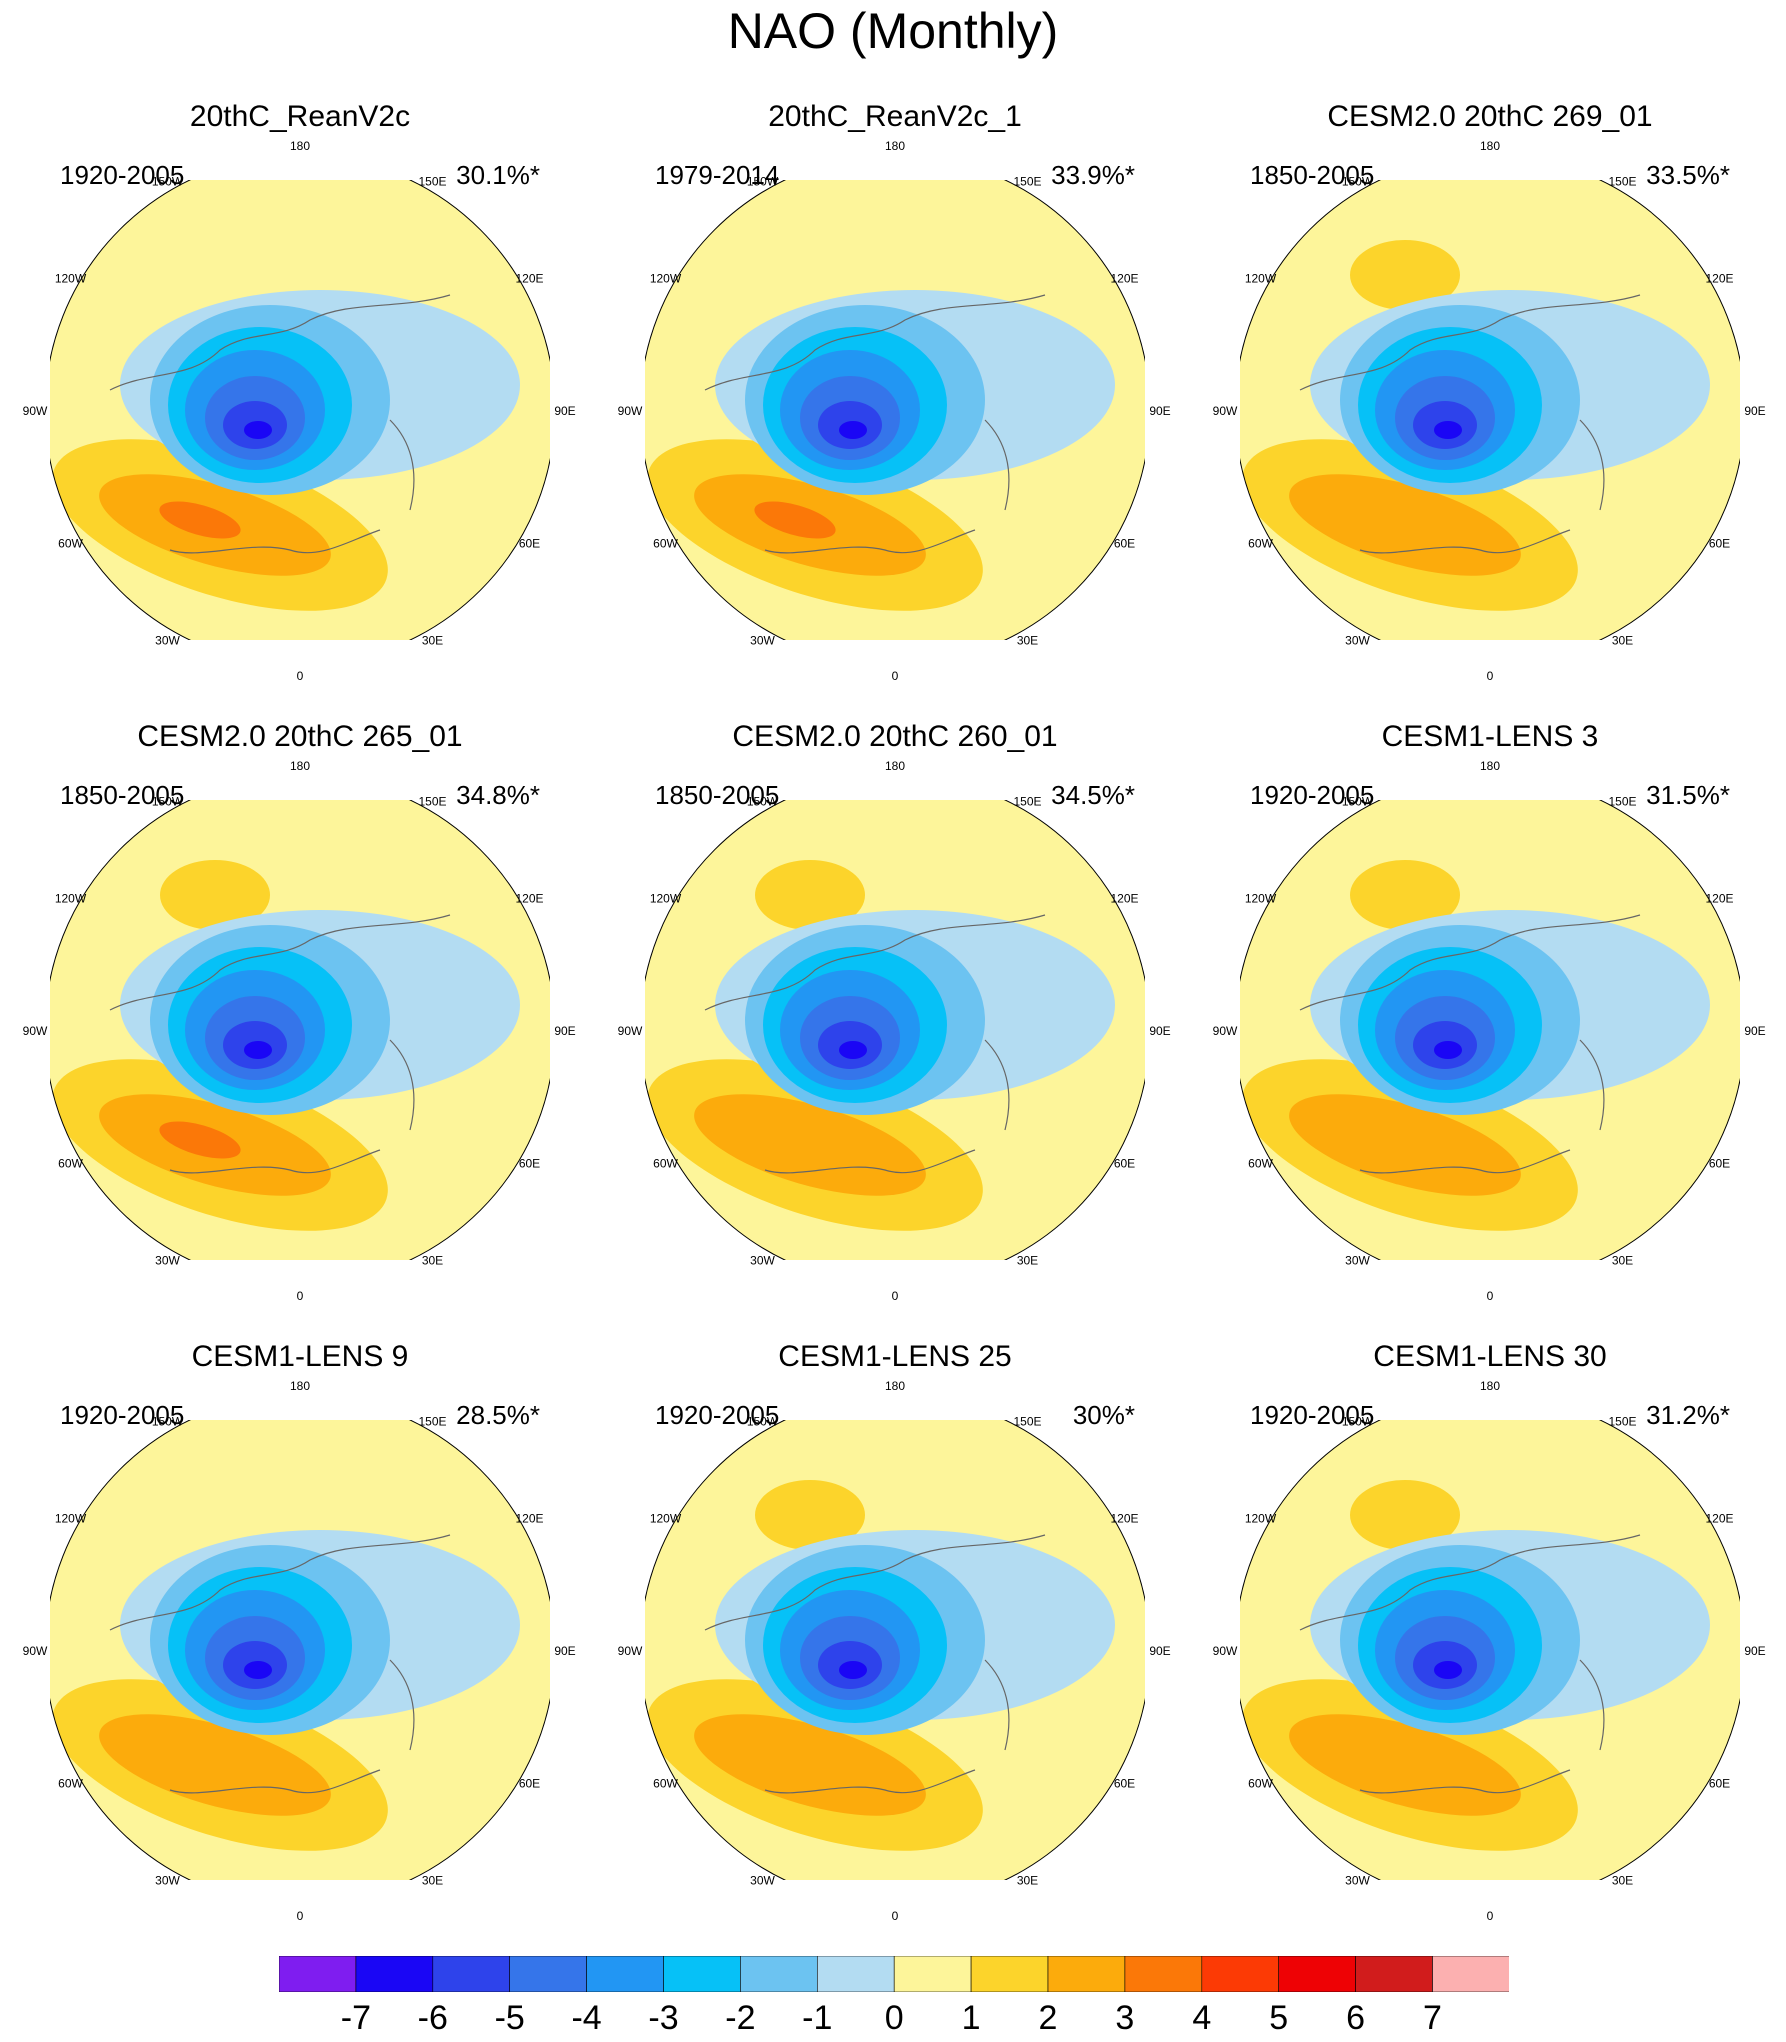 The image size is (1786, 2042). Describe the element at coordinates (663, 2018) in the screenshot. I see `colorbar-tick-label: -3` at that location.